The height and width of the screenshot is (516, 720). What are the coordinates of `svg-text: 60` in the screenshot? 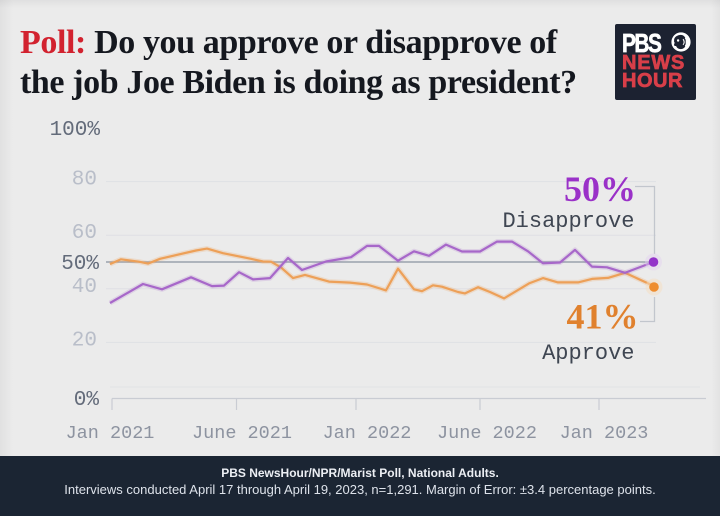 It's located at (84, 233).